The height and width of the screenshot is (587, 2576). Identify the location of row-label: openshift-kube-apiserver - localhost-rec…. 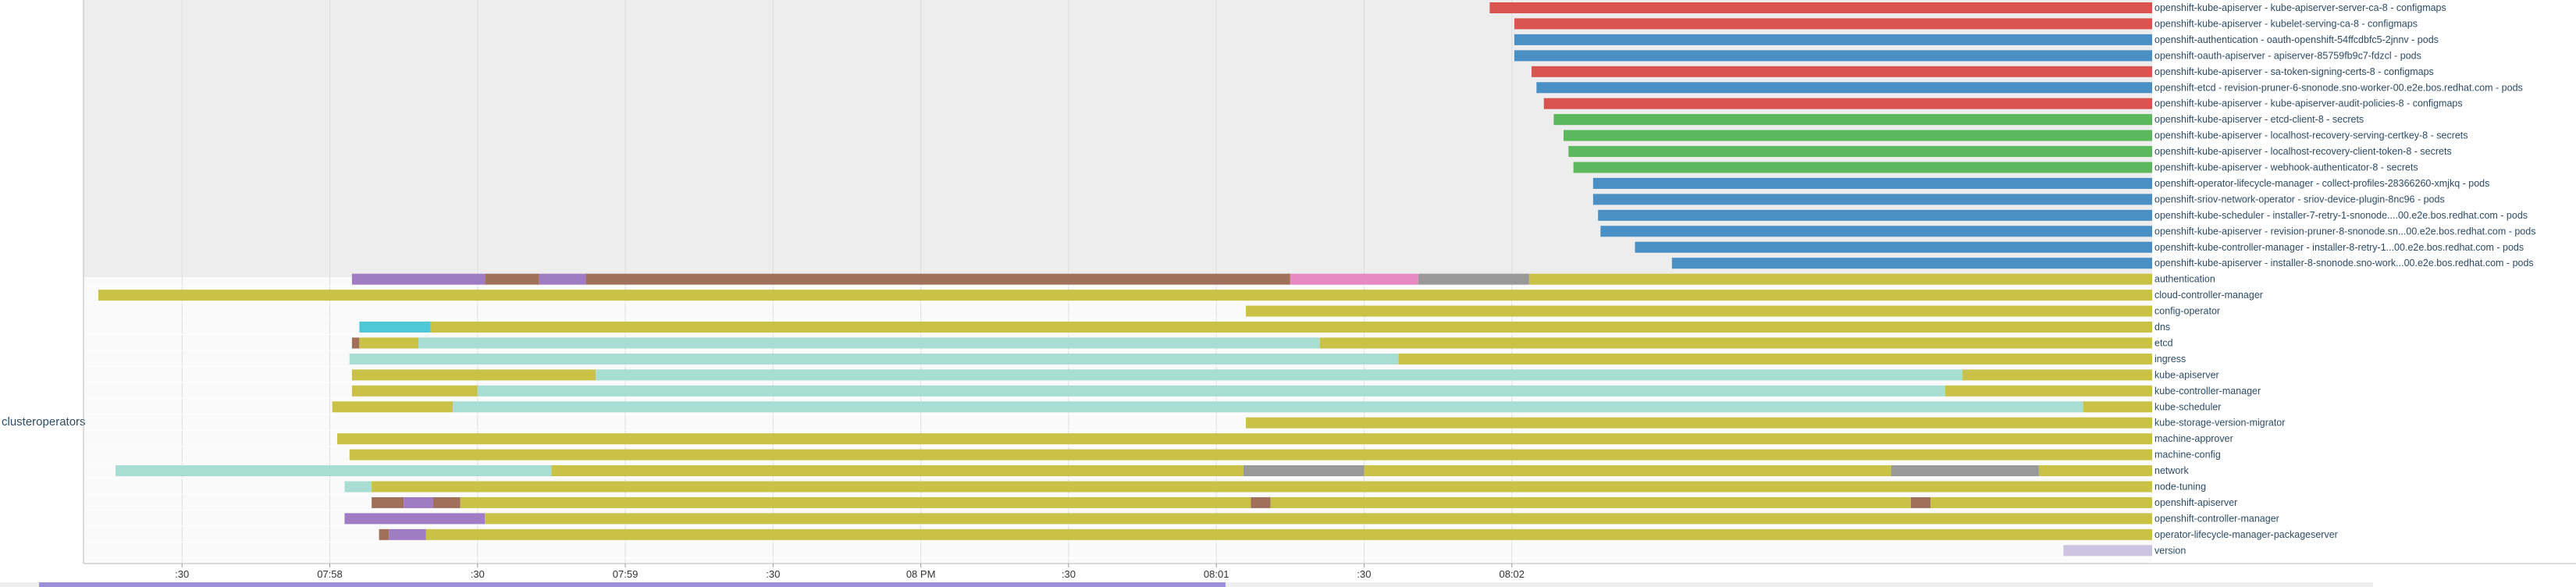
(2311, 135).